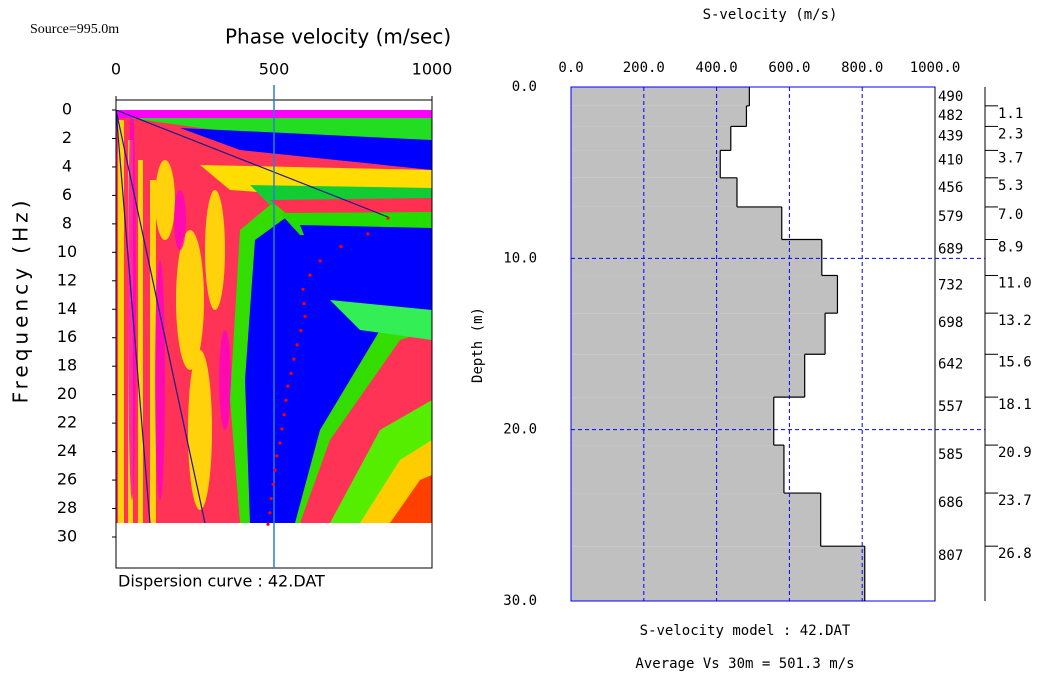 This screenshot has width=1047, height=684. Describe the element at coordinates (950, 364) in the screenshot. I see `velocity-label: 642` at that location.